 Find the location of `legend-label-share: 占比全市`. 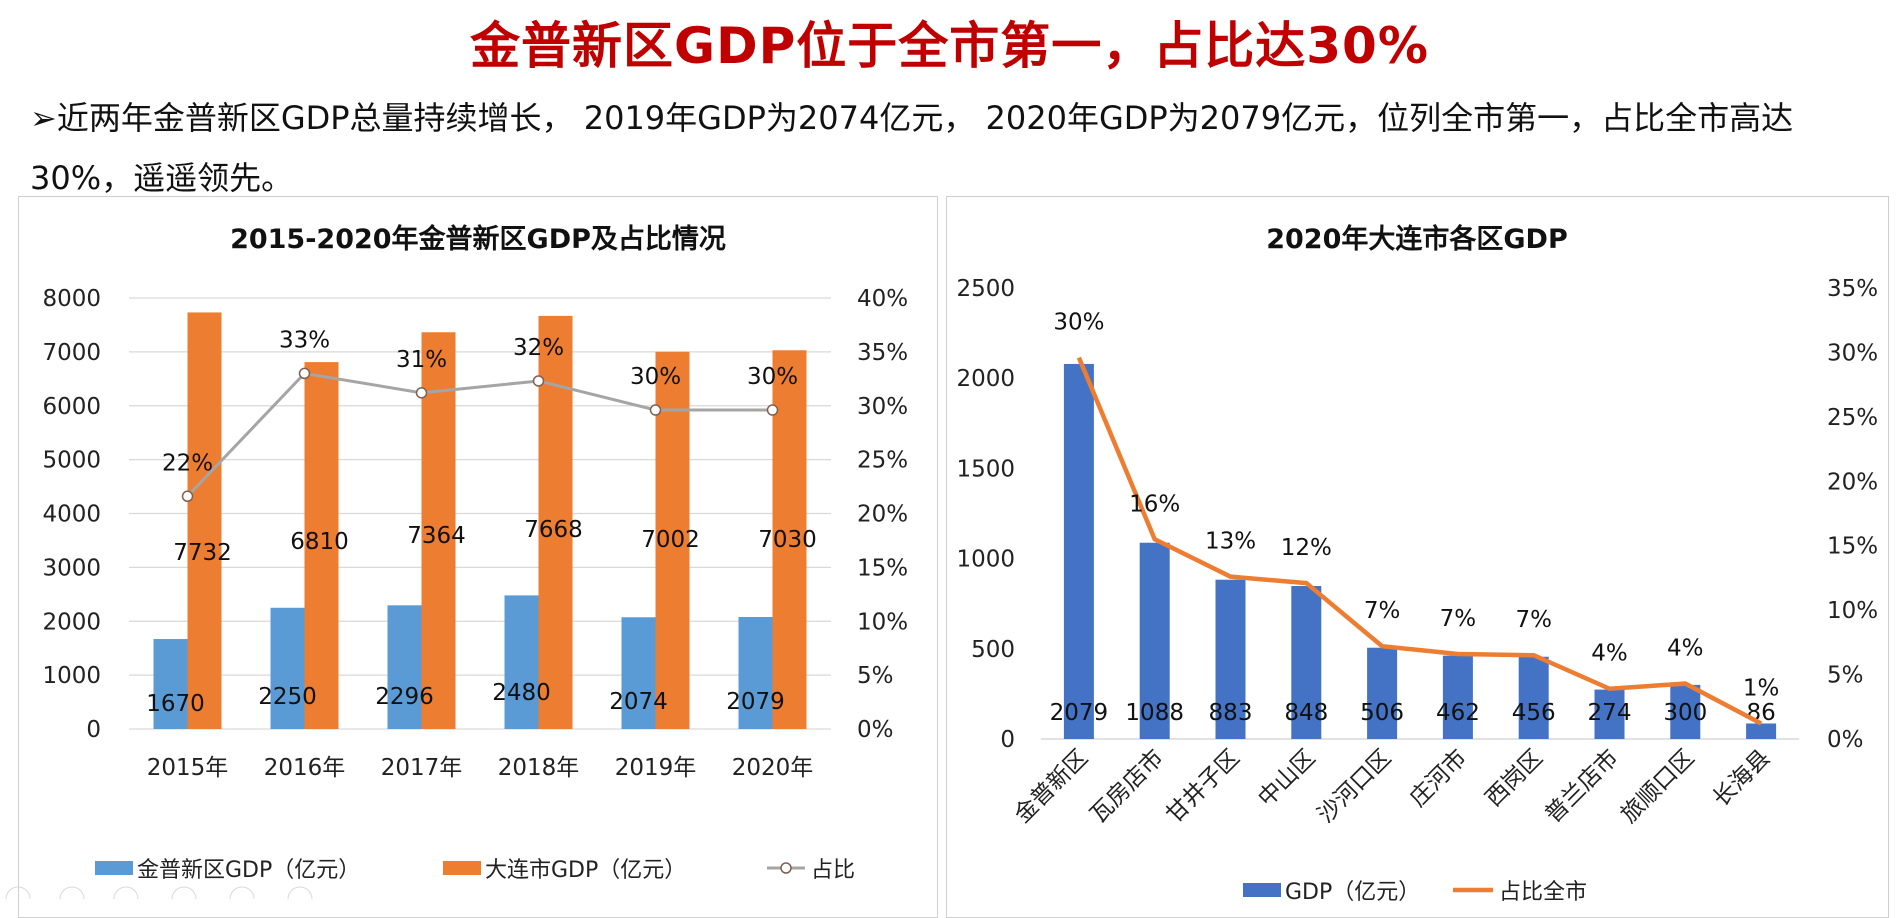

legend-label-share: 占比全市 is located at coordinates (1543, 892).